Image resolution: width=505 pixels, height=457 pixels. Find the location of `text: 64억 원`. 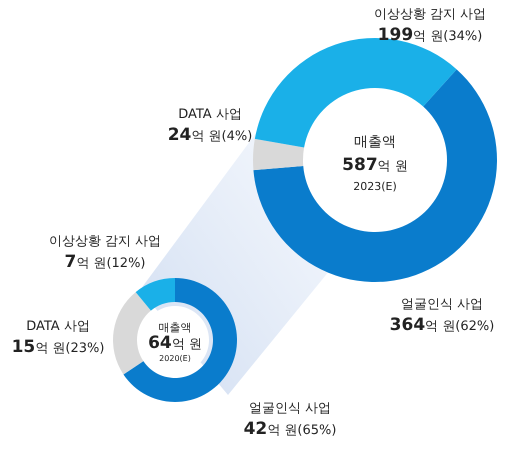

text: 64억 원 is located at coordinates (175, 343).